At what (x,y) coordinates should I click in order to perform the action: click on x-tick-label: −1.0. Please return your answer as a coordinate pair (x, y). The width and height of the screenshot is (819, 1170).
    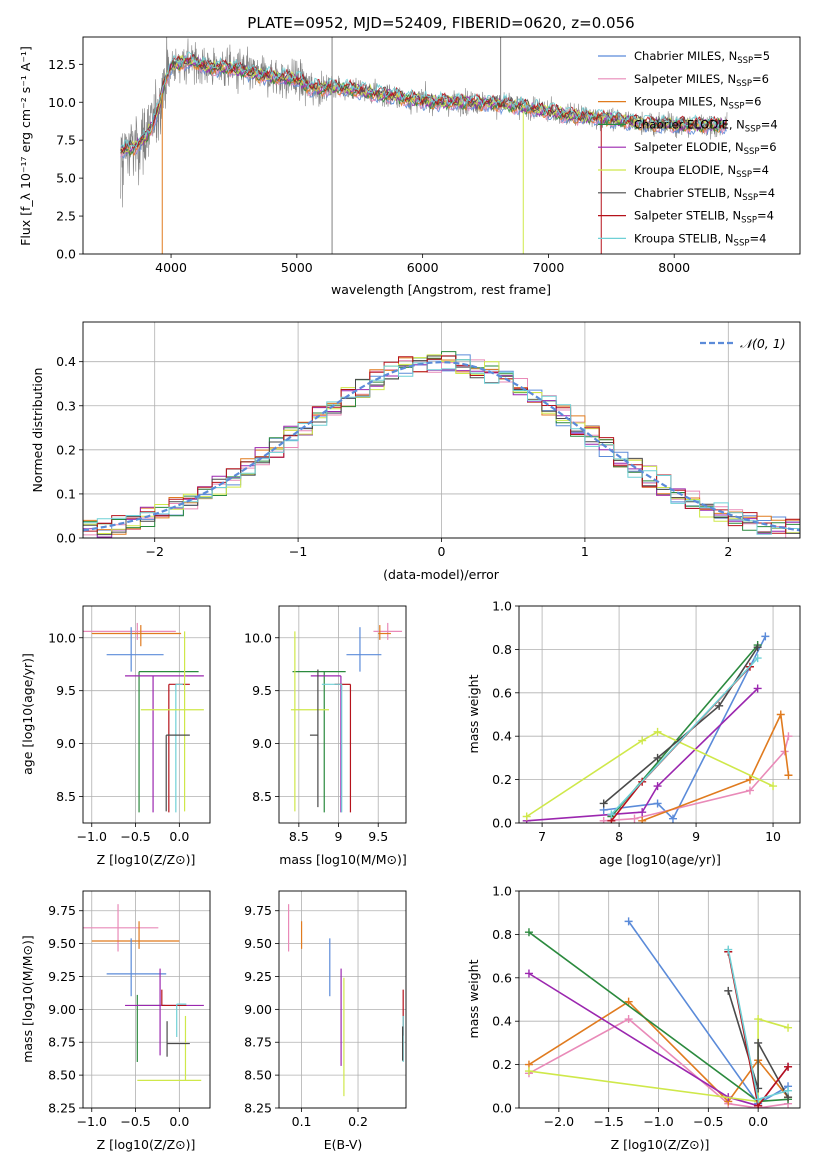
    Looking at the image, I should click on (92, 836).